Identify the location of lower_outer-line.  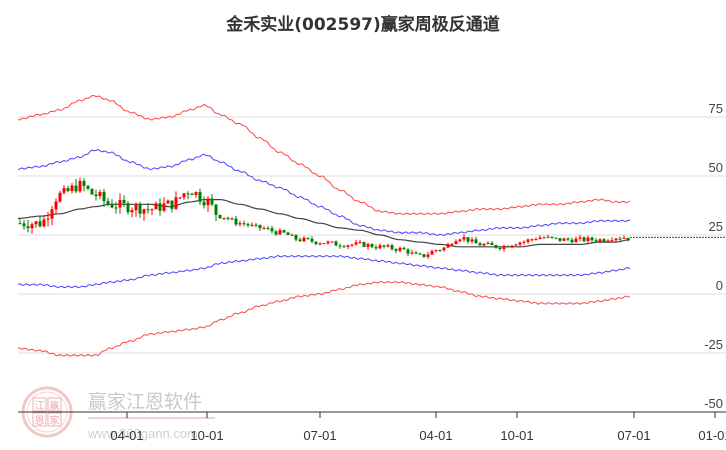
(323, 318).